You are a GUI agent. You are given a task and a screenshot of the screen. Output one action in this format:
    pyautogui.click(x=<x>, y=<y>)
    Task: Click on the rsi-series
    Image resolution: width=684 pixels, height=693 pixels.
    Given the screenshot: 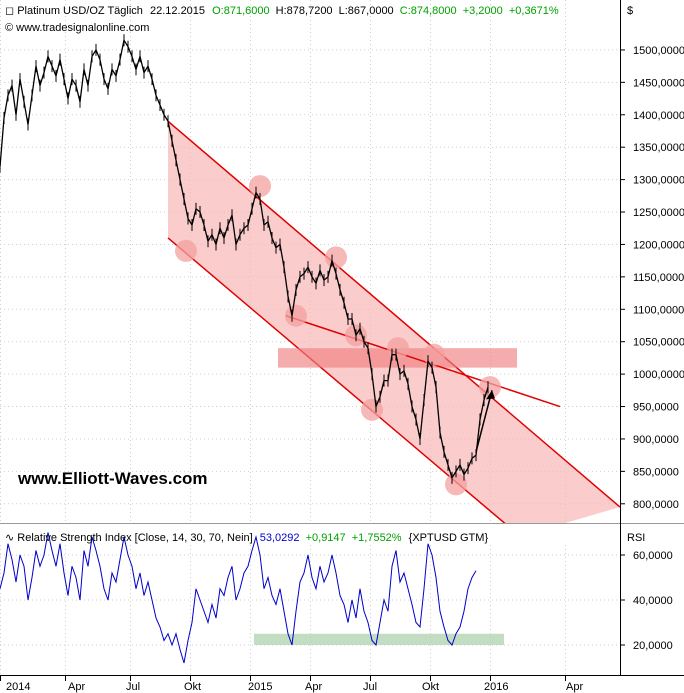 What is the action you would take?
    pyautogui.click(x=238, y=598)
    